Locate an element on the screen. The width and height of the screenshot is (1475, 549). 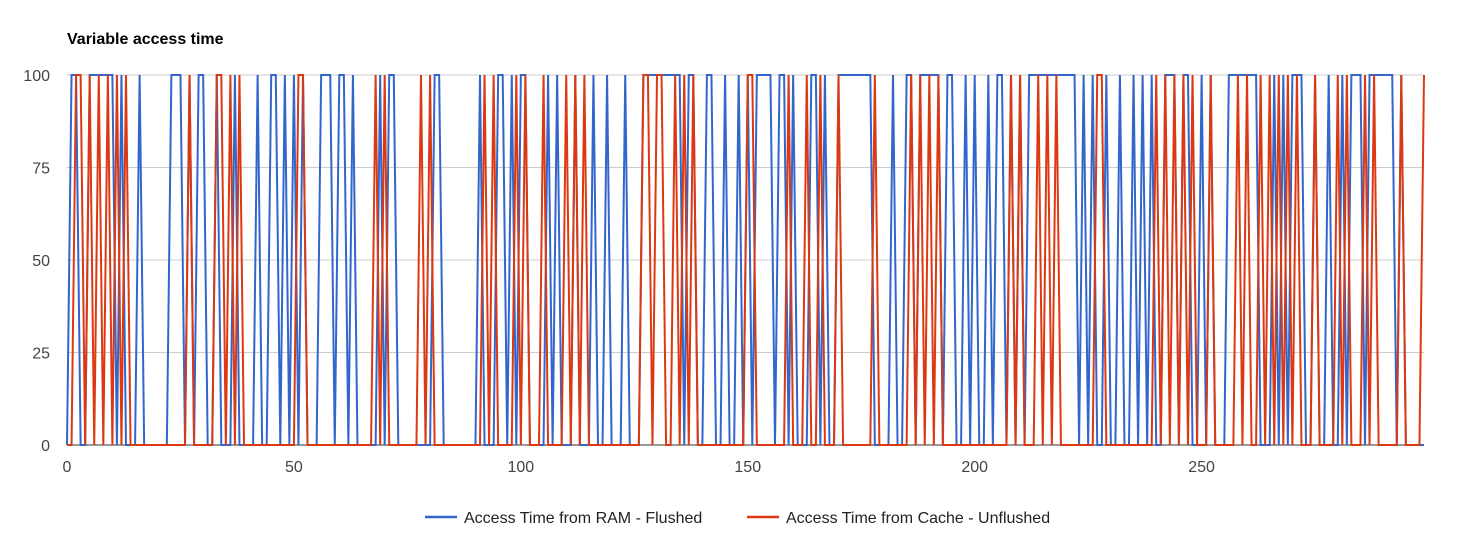
x-tick-label: 150 is located at coordinates (747, 467).